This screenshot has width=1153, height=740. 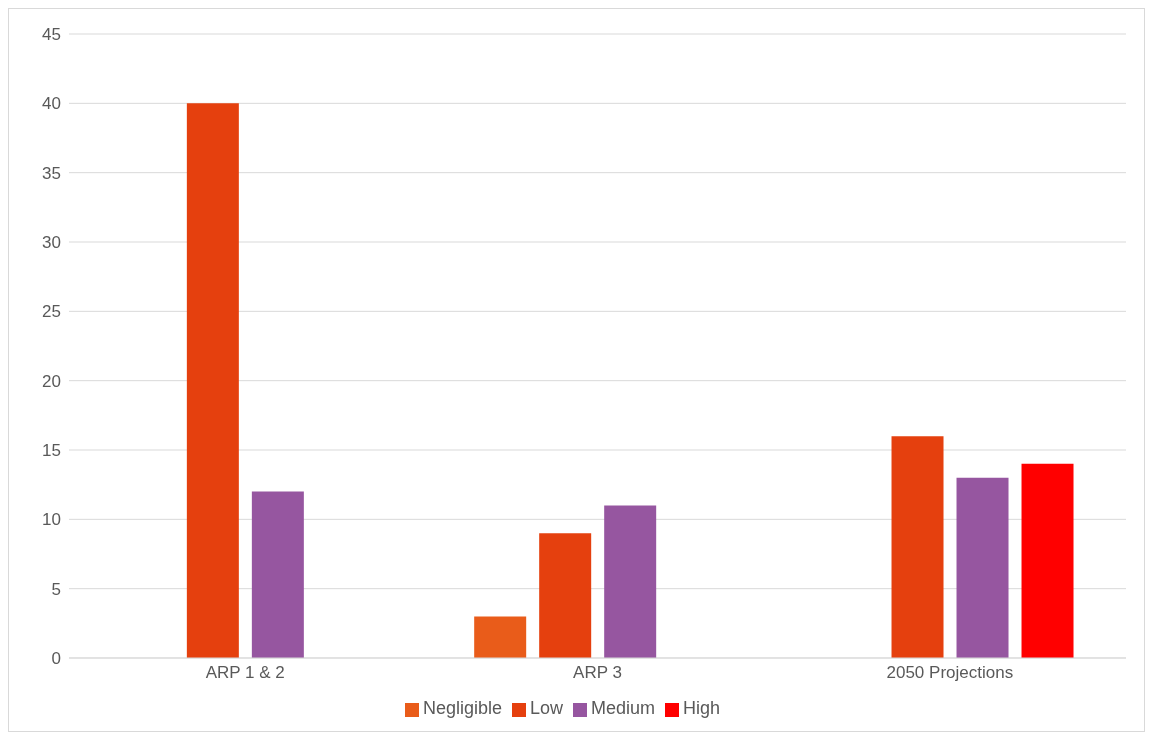 I want to click on x-tick-label: 2050 Projections, so click(x=950, y=673).